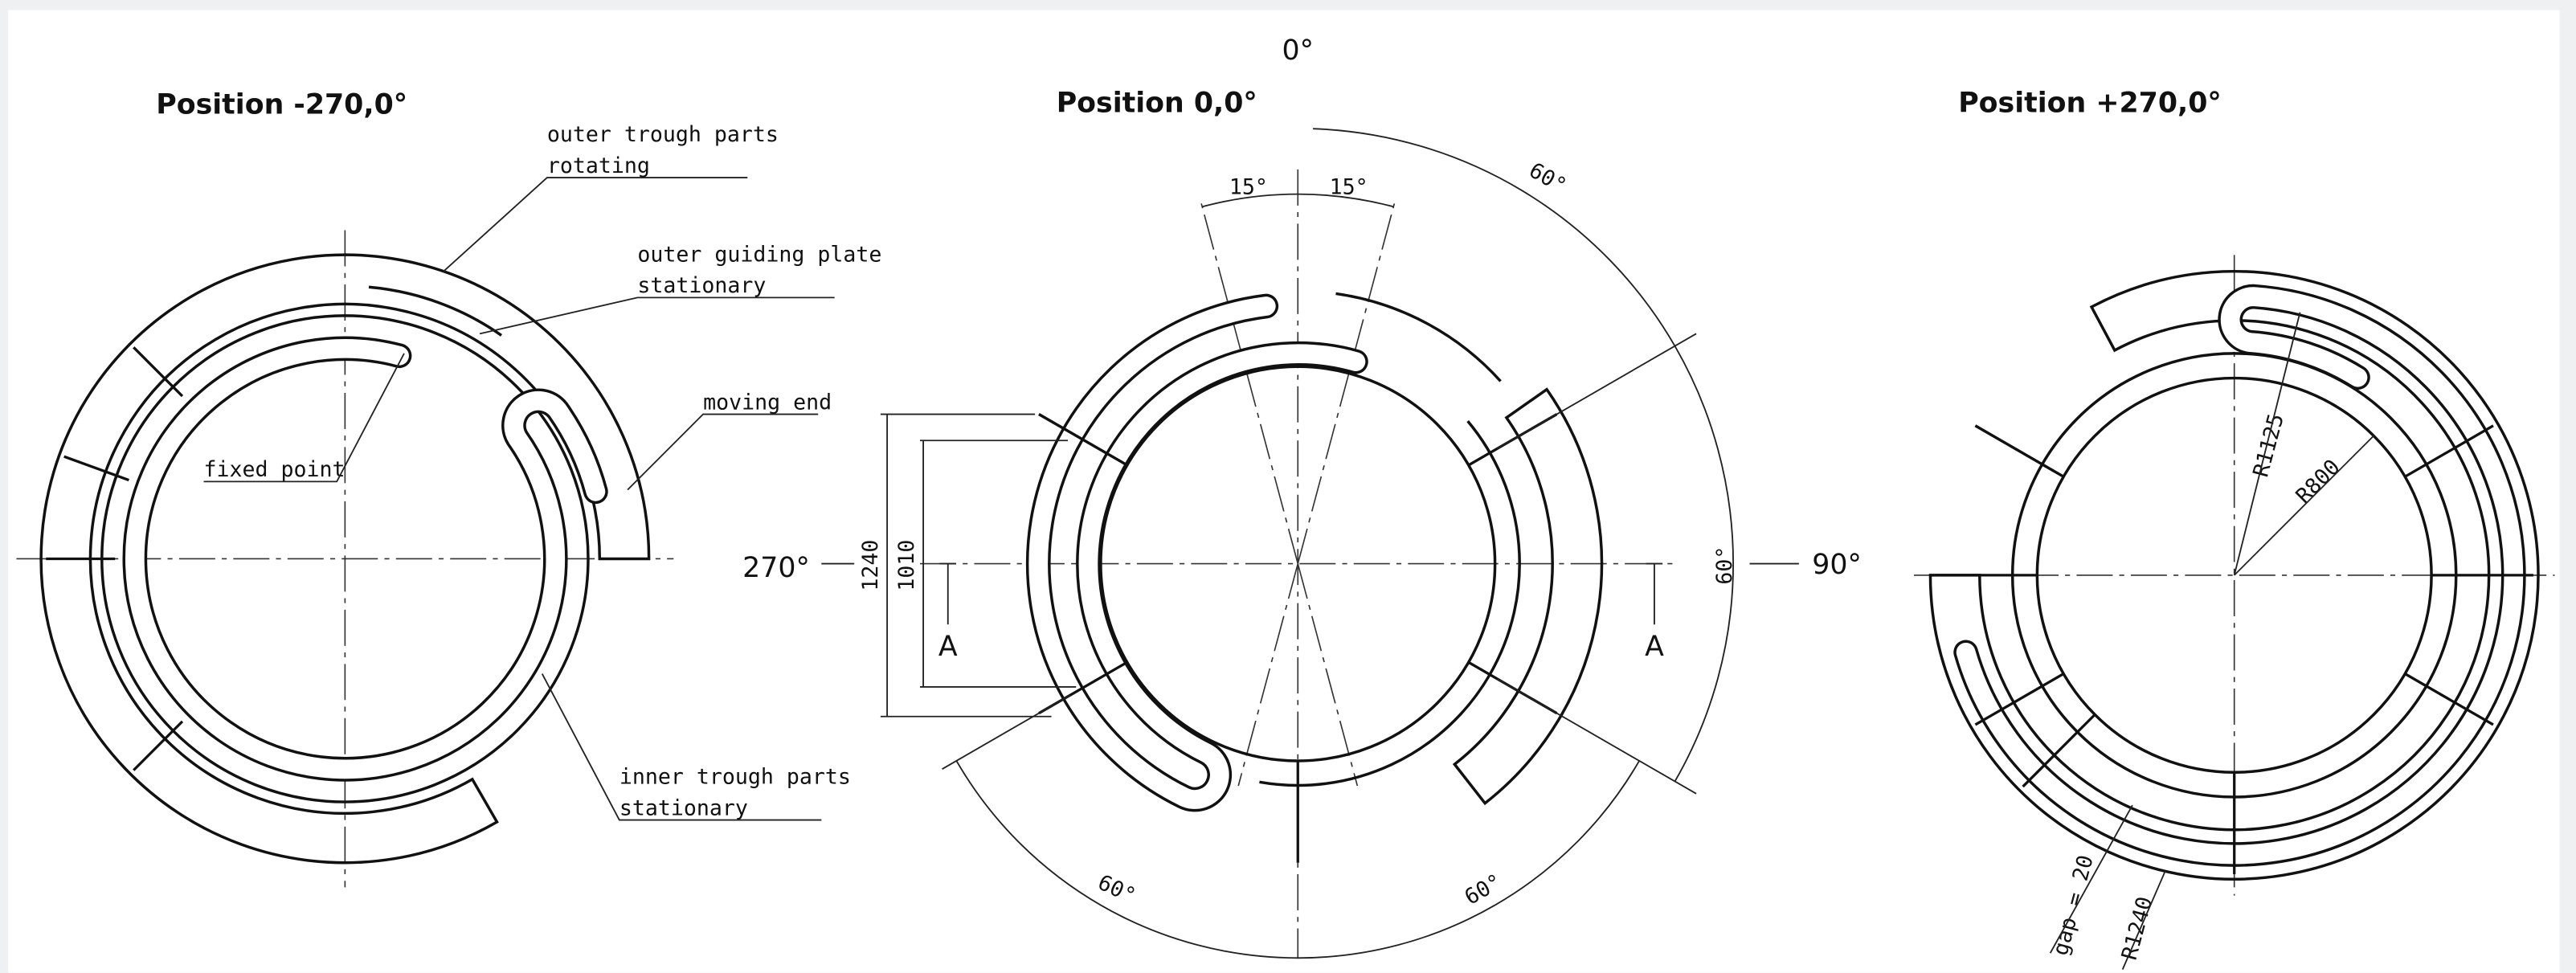 The image size is (2576, 973). Describe the element at coordinates (907, 565) in the screenshot. I see `dimension: 1010` at that location.